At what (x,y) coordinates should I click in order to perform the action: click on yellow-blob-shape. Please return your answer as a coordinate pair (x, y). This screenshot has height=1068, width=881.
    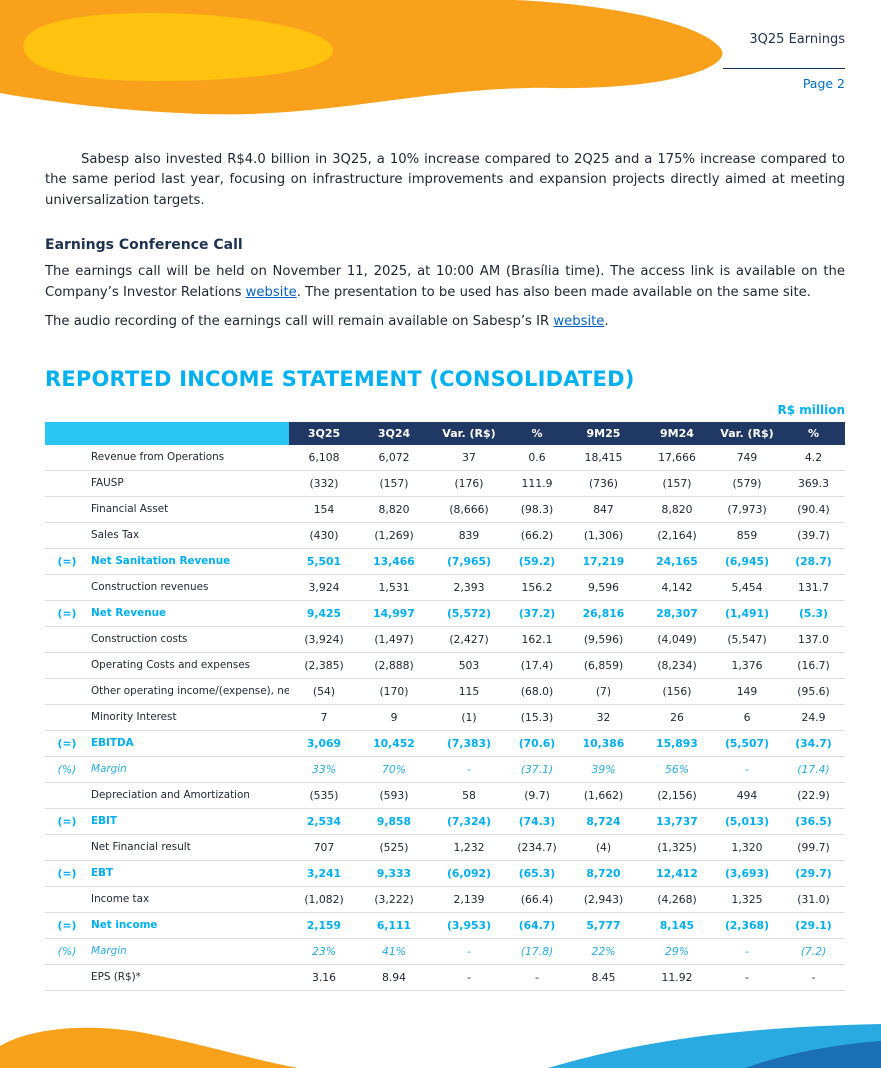
    Looking at the image, I should click on (178, 47).